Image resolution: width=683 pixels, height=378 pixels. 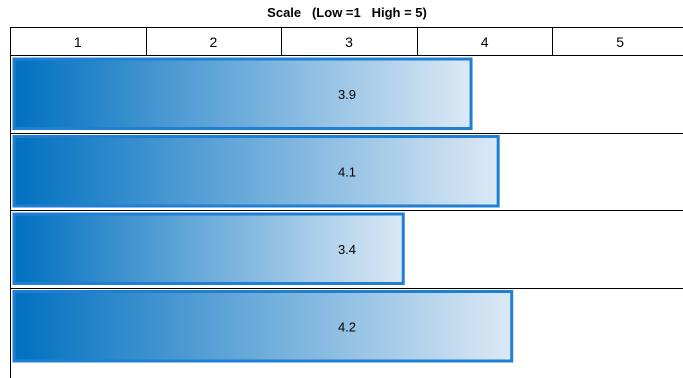 I want to click on scale-tick-labels: 1 2 3 4 5, so click(x=349, y=42).